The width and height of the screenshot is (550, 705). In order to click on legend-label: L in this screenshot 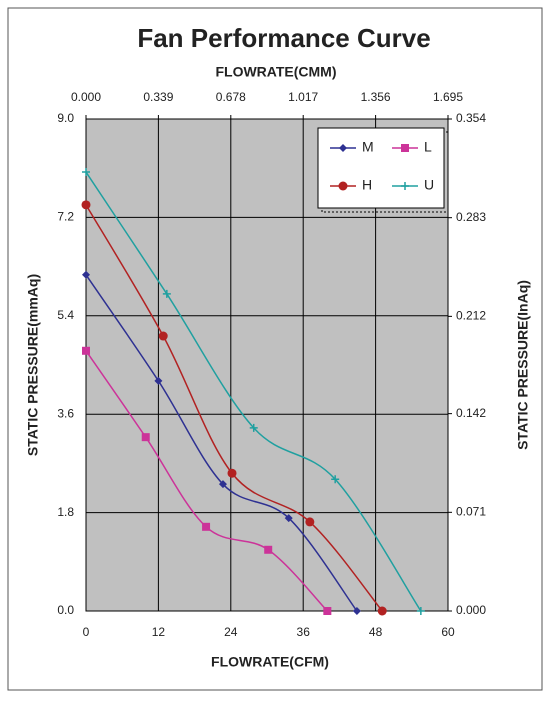, I will do `click(428, 147)`.